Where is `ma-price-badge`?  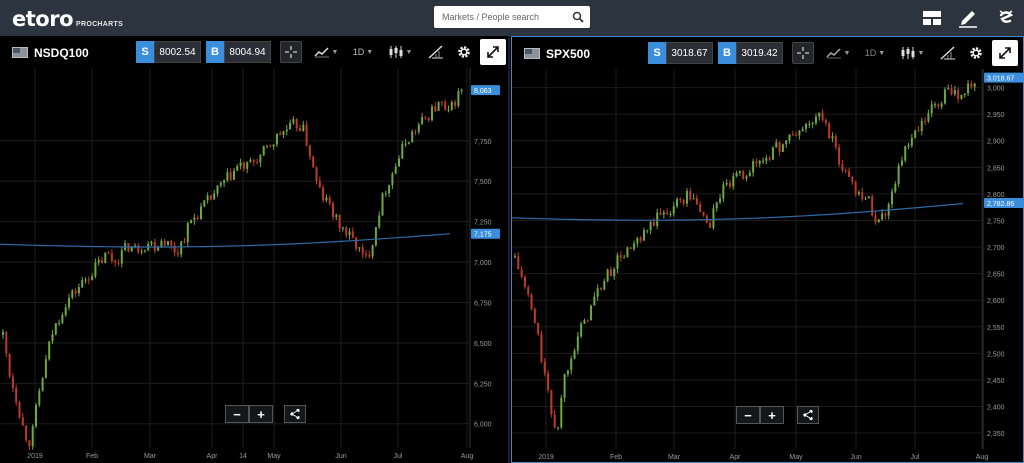
ma-price-badge is located at coordinates (1003, 203).